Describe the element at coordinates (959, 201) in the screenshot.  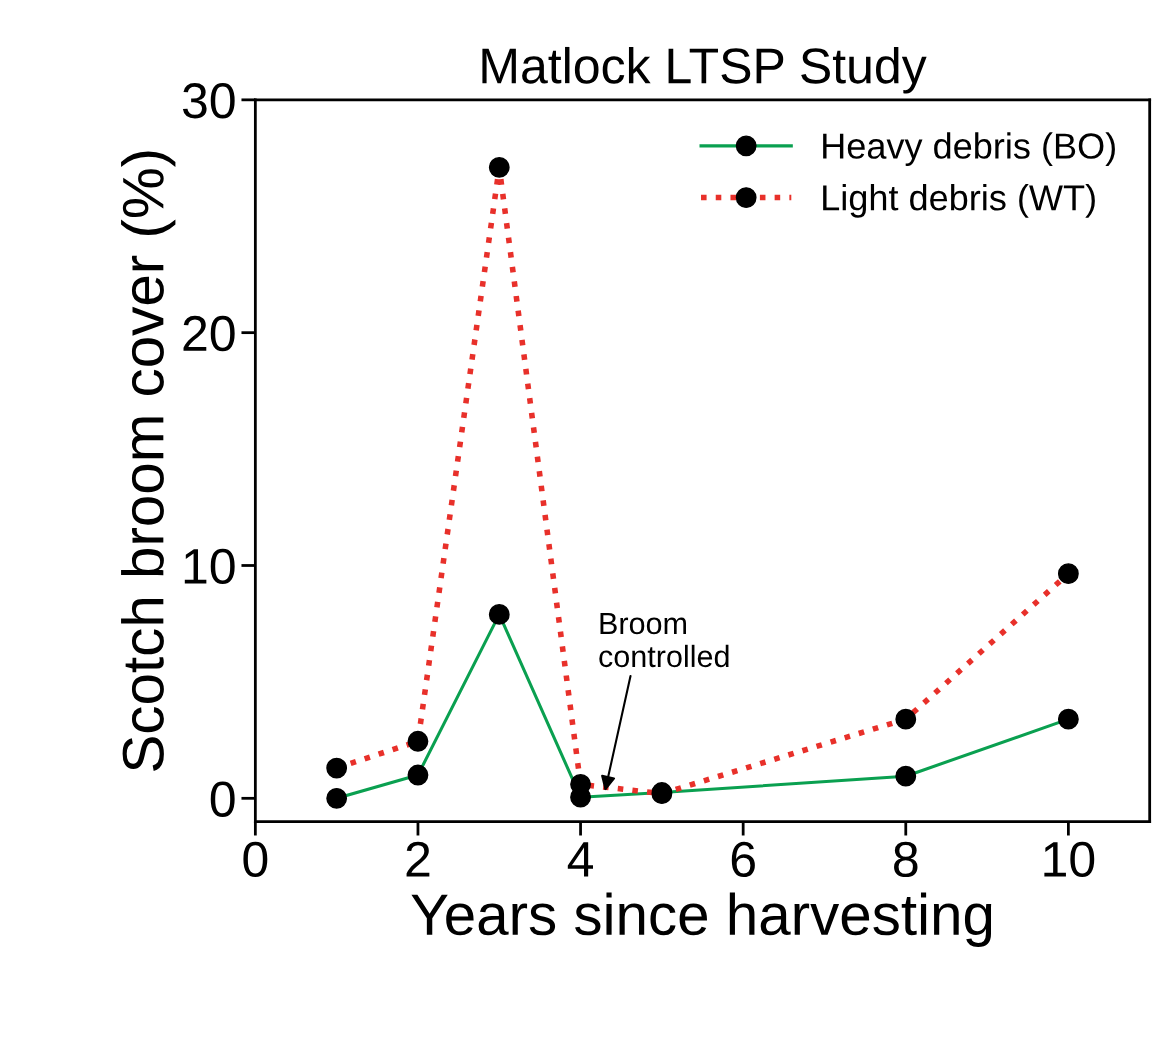
I see `legend-label: Light debris (WT)` at that location.